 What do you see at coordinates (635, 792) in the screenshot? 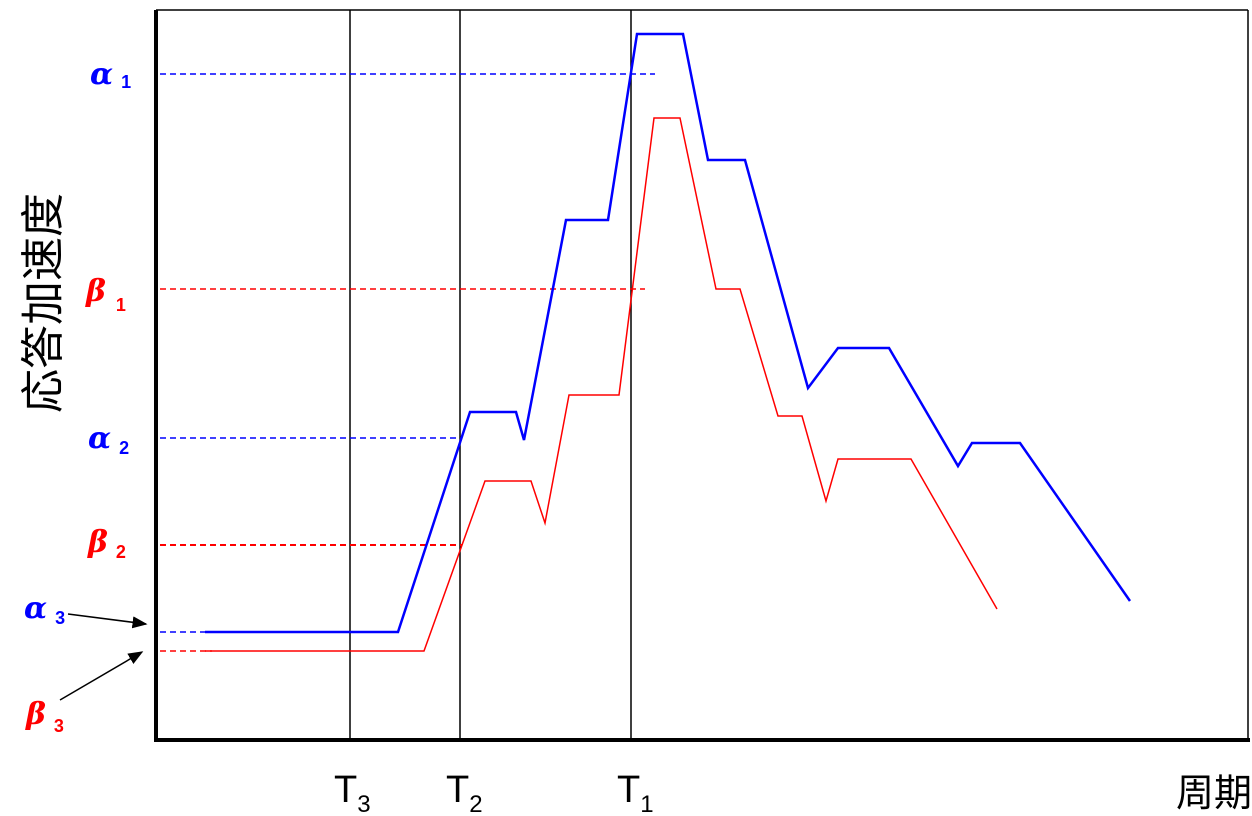
I see `tick-label-t1: T1` at bounding box center [635, 792].